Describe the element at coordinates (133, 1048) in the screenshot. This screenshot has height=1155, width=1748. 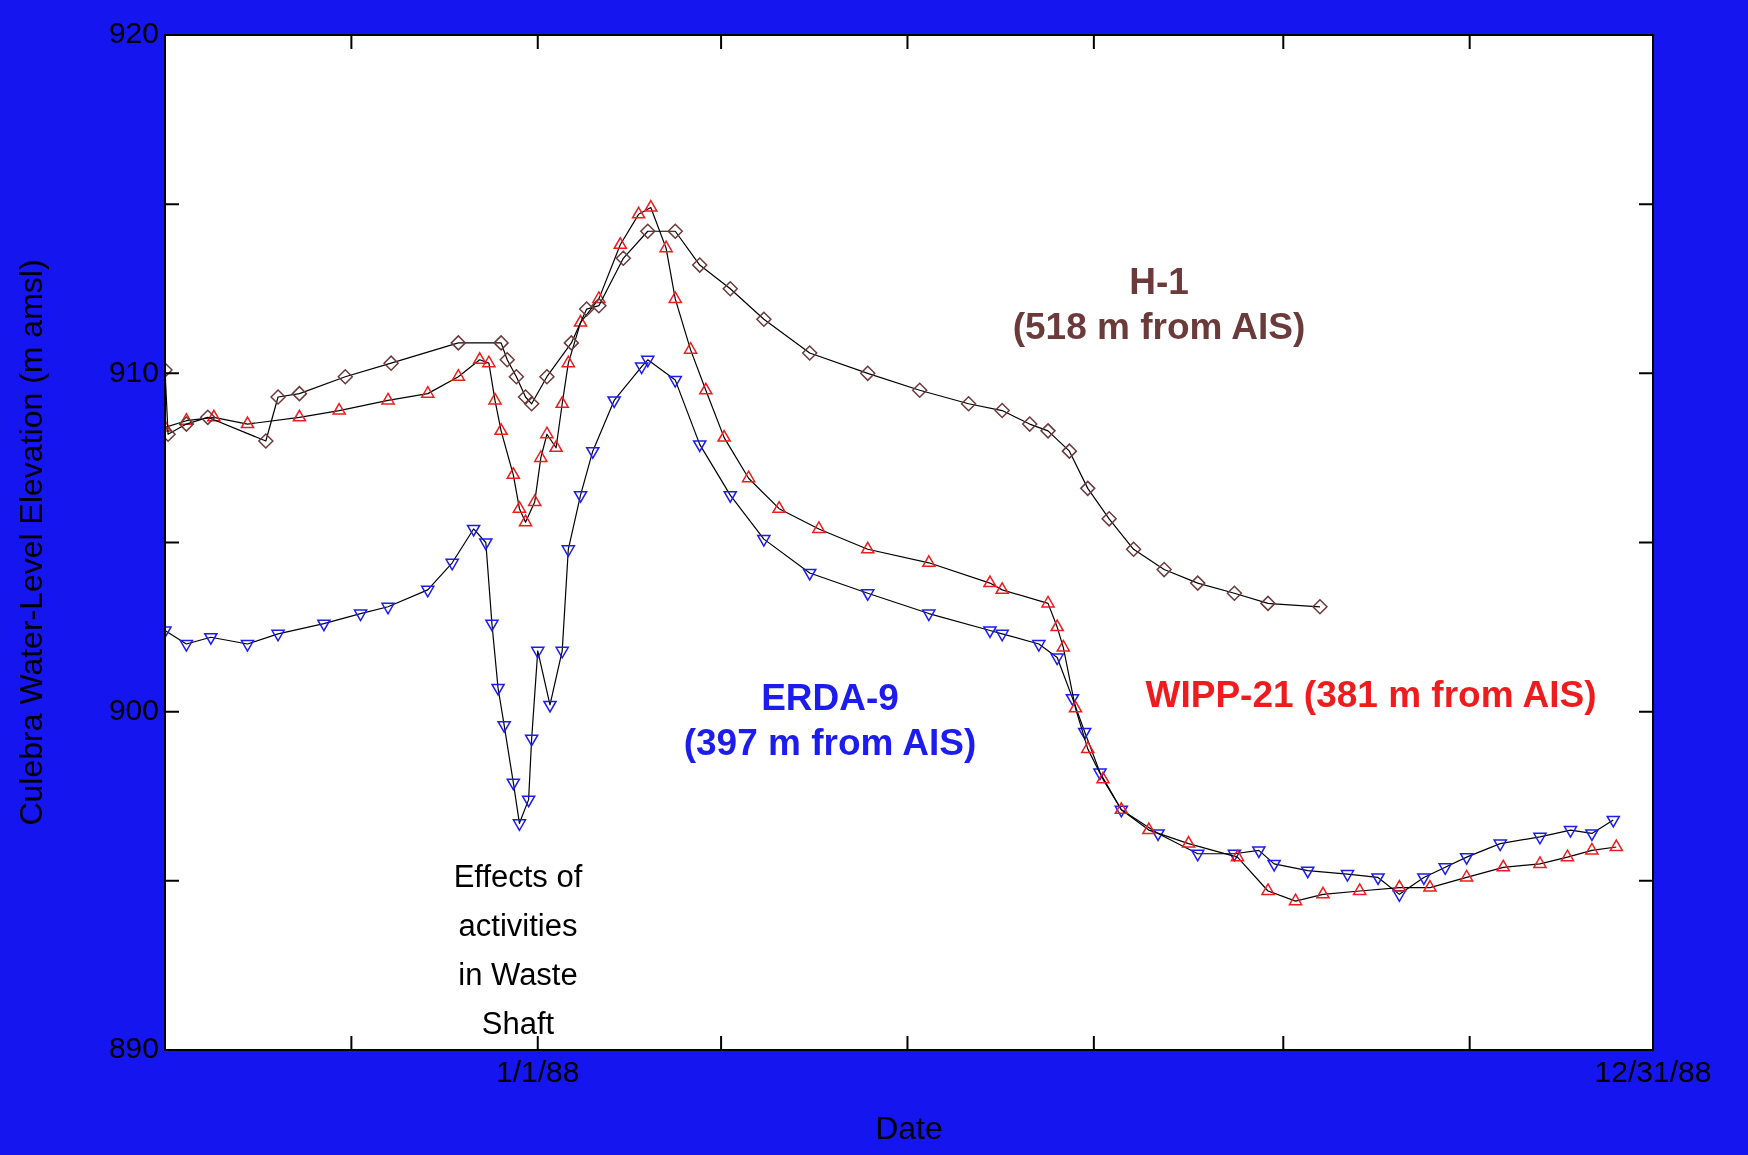
I see `y-tick-label: 890` at that location.